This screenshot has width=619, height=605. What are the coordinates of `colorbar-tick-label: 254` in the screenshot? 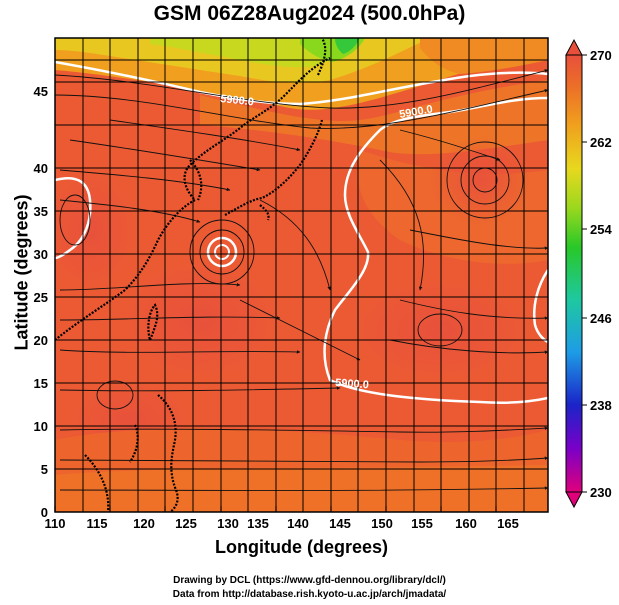 It's located at (601, 229).